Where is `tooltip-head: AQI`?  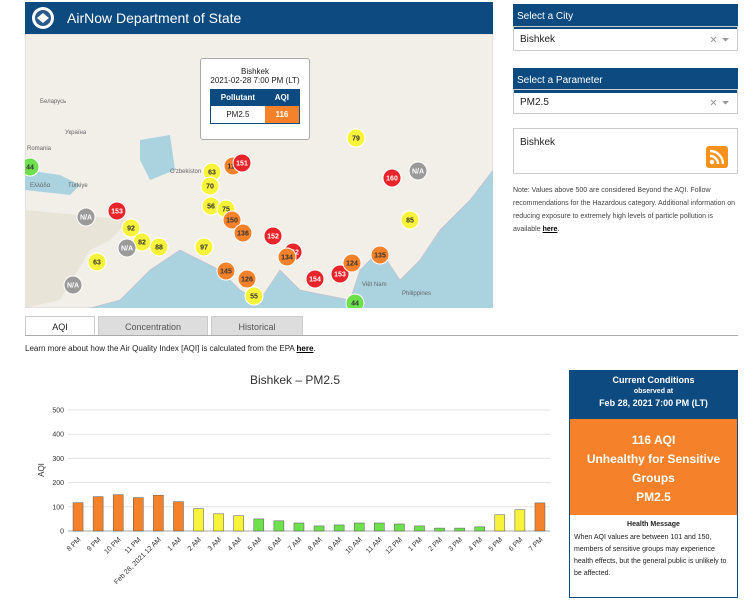 tooltip-head: AQI is located at coordinates (282, 97).